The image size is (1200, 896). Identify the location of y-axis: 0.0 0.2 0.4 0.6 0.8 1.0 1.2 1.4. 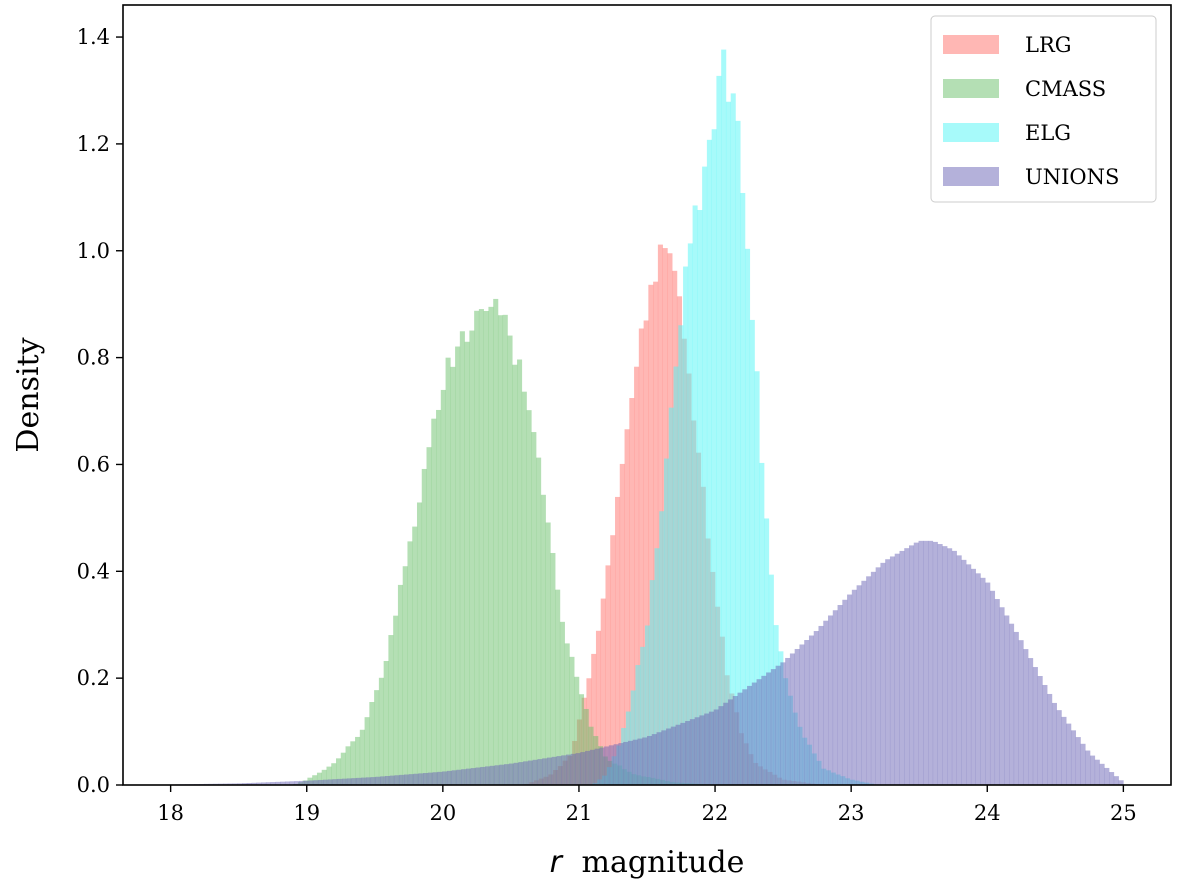
(100, 411).